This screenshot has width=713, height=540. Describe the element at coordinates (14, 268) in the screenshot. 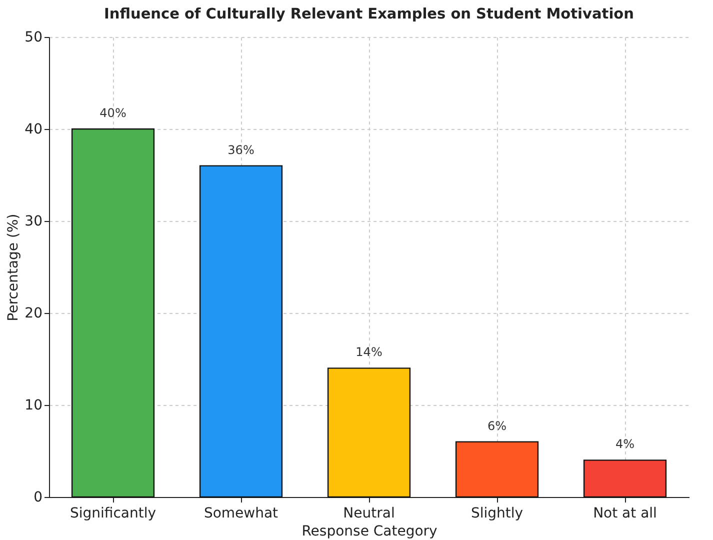

I see `y-axis-title: Percentage (%)` at that location.